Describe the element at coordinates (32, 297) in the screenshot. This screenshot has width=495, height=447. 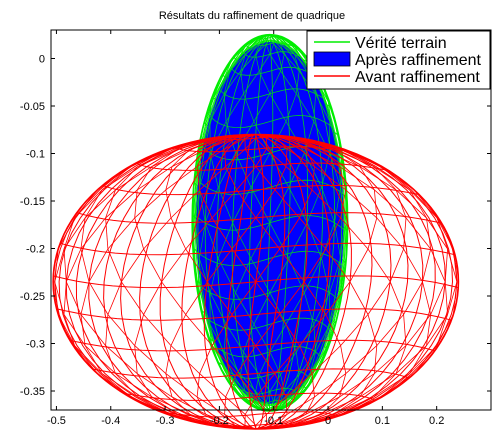
I see `y-tick-label: -0.25` at that location.